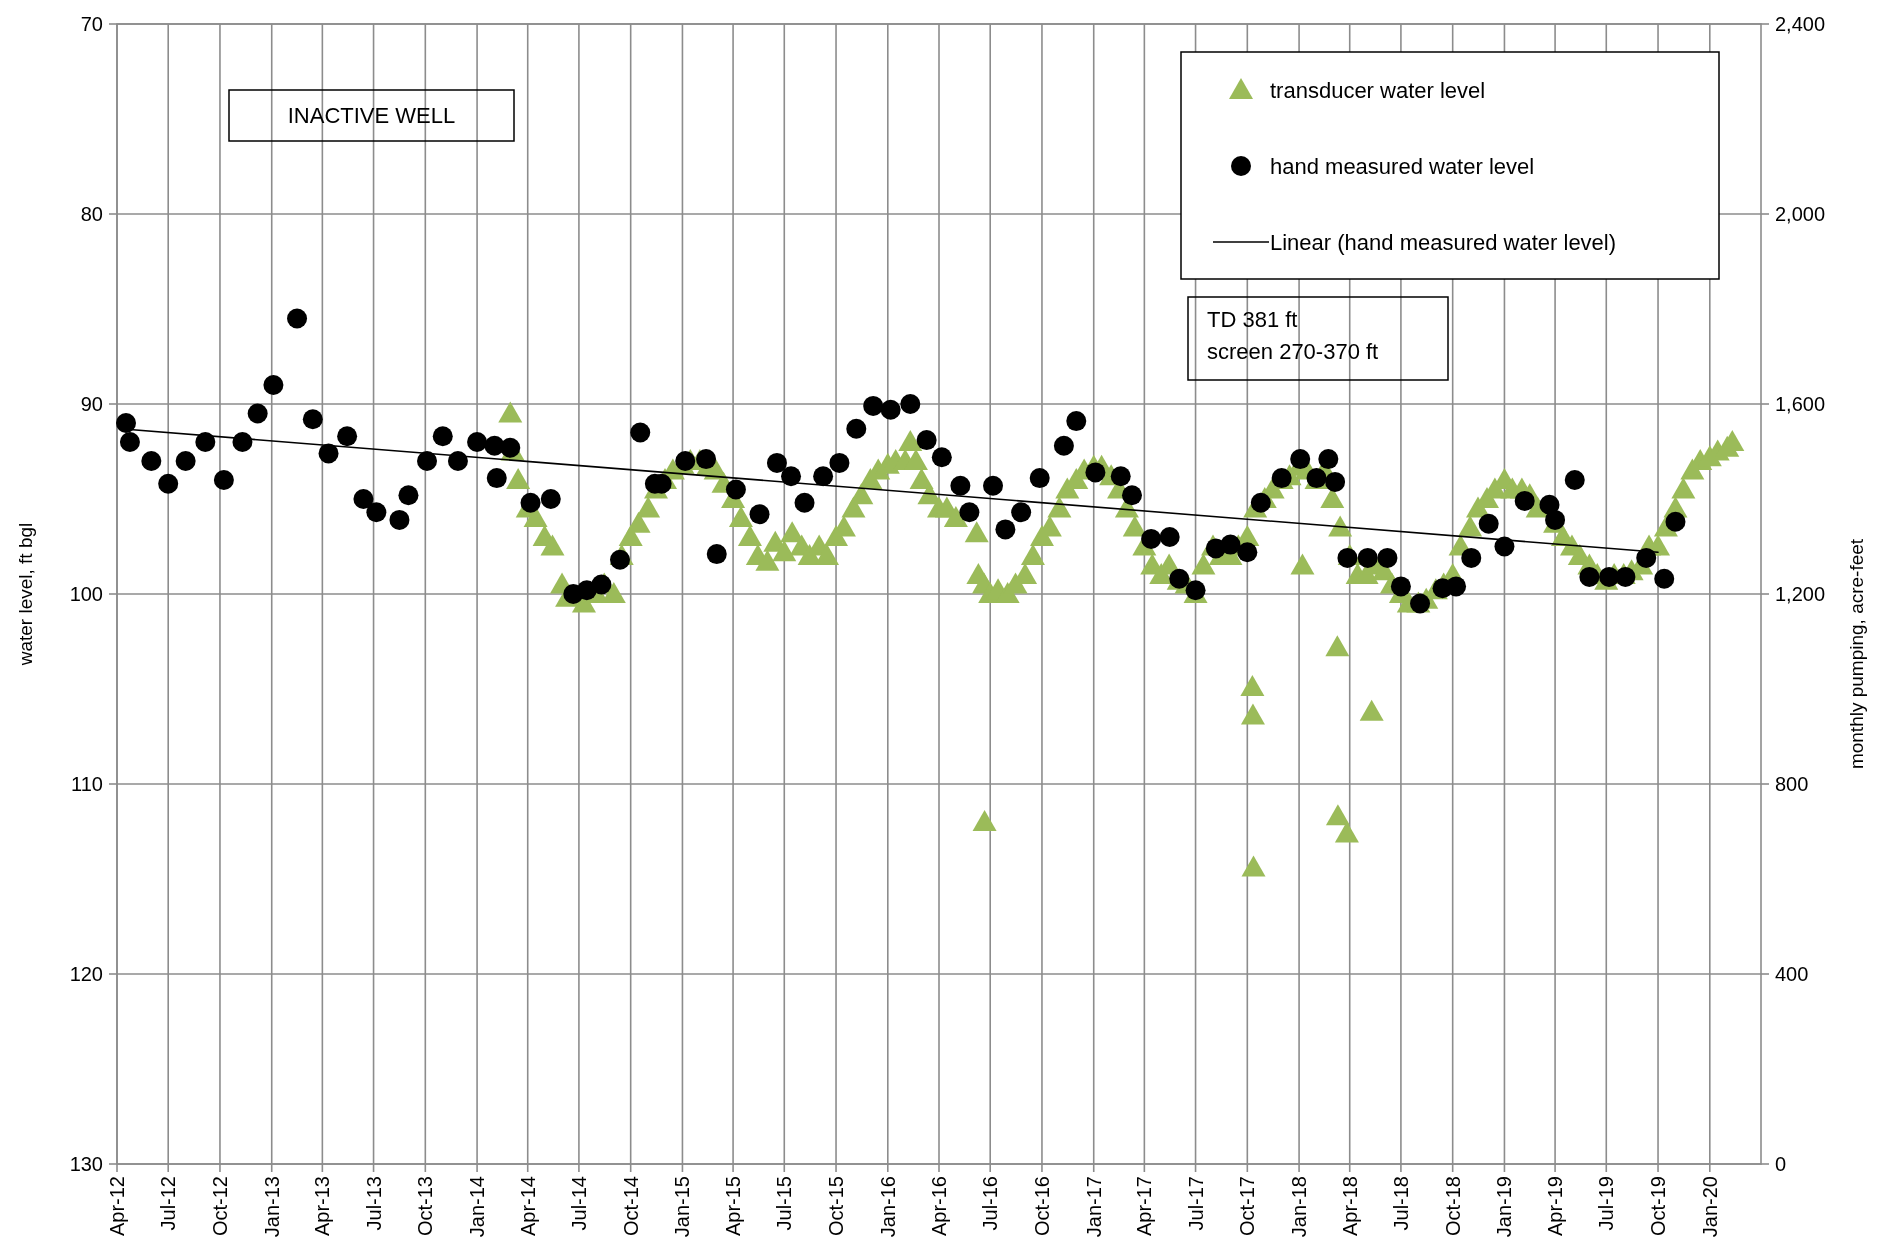 This screenshot has height=1251, width=1887. I want to click on y2-tick-label: 1,600, so click(1800, 404).